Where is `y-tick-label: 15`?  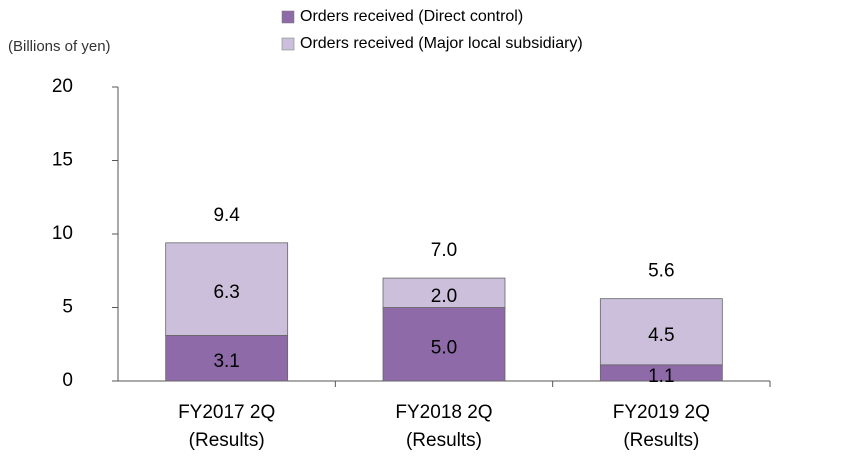 y-tick-label: 15 is located at coordinates (62, 160).